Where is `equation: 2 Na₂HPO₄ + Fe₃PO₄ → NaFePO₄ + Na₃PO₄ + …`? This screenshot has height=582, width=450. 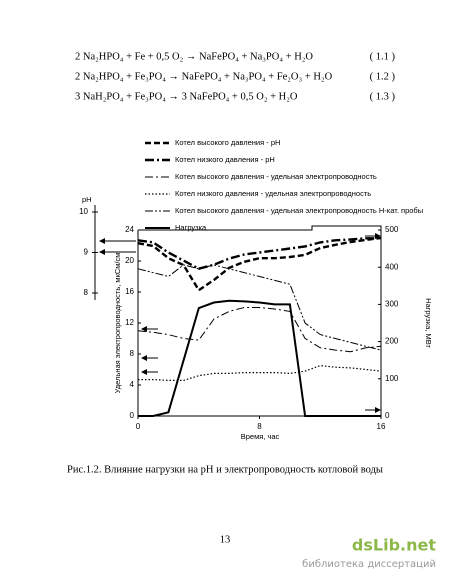 equation: 2 Na₂HPO₄ + Fe₃PO₄ → NaFePO₄ + Na₃PO₄ + … is located at coordinates (204, 76).